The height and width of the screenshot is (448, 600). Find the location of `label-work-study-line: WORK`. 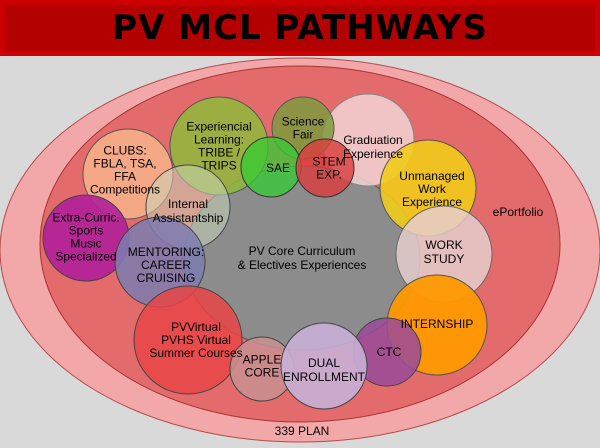

label-work-study-line: WORK is located at coordinates (443, 245).